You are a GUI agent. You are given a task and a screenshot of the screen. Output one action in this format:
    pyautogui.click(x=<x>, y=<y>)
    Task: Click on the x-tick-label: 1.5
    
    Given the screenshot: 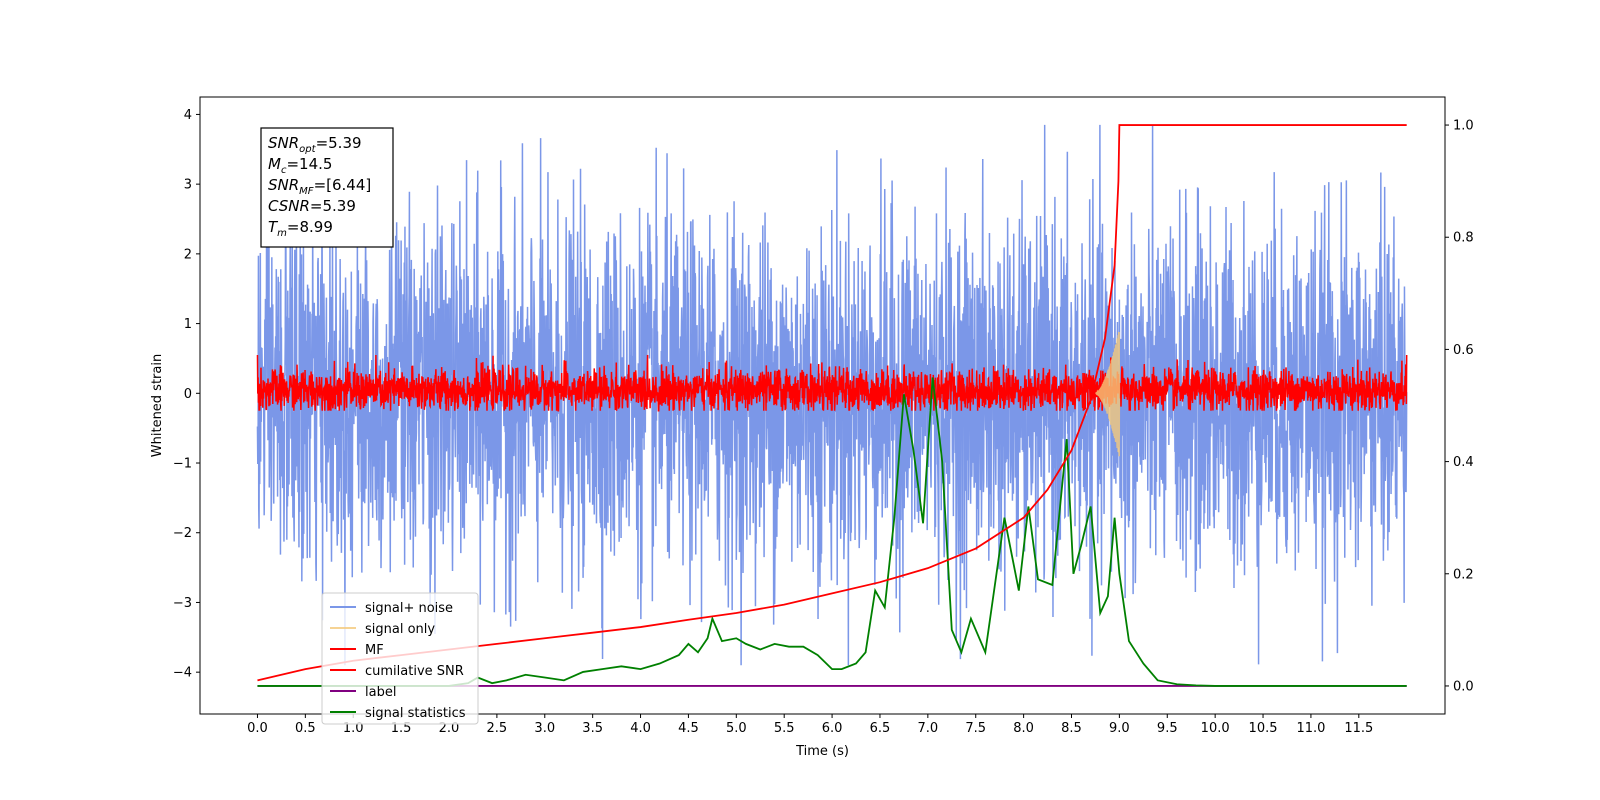 What is the action you would take?
    pyautogui.click(x=401, y=728)
    